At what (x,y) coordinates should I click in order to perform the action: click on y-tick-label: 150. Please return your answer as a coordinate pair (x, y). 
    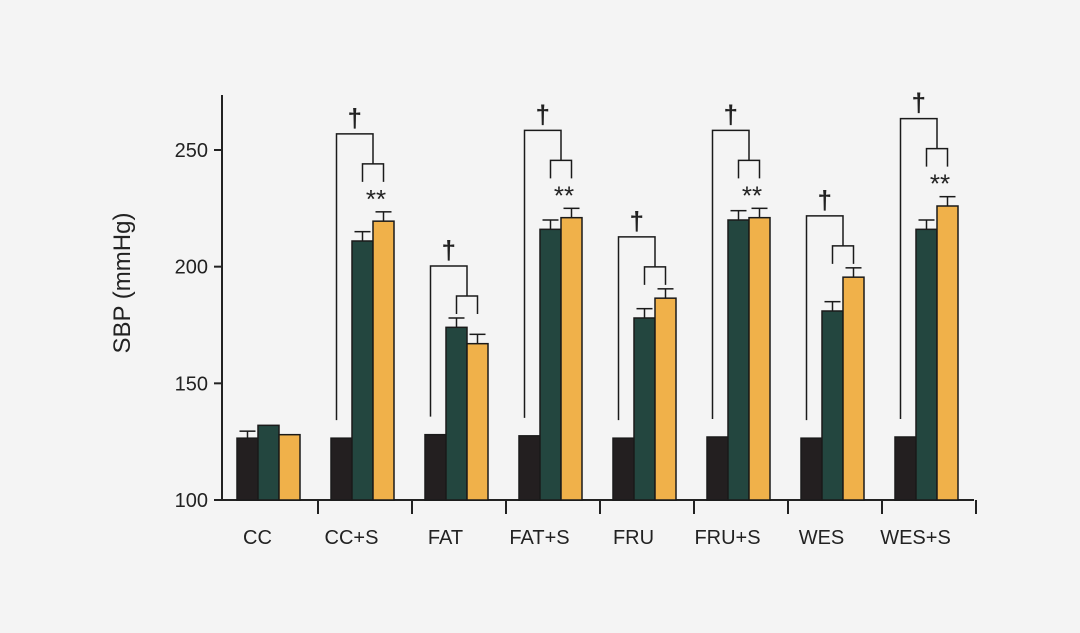
    Looking at the image, I should click on (191, 384).